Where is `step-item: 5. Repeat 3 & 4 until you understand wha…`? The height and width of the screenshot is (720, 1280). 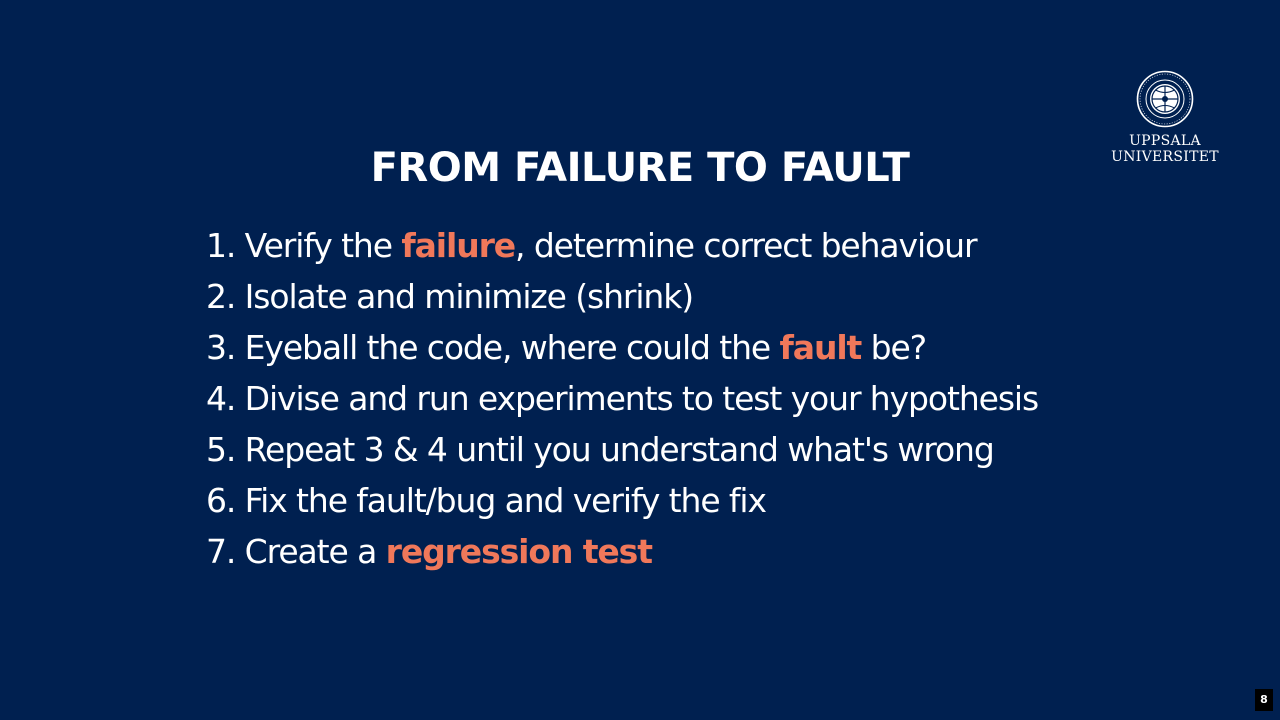
step-item: 5. Repeat 3 & 4 until you understand wha… is located at coordinates (622, 449).